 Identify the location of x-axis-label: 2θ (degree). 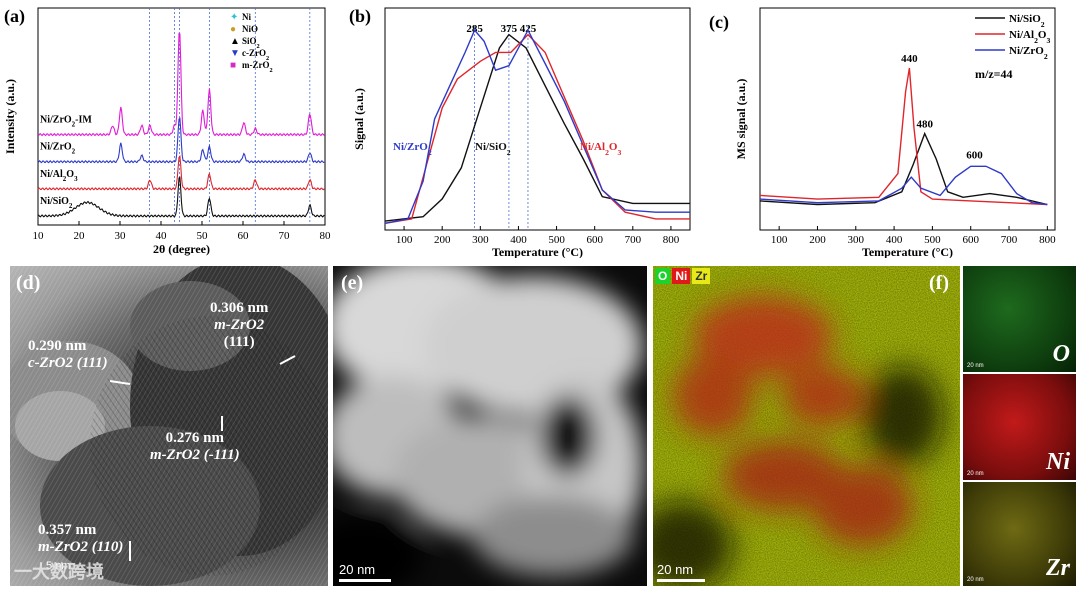
(181, 249).